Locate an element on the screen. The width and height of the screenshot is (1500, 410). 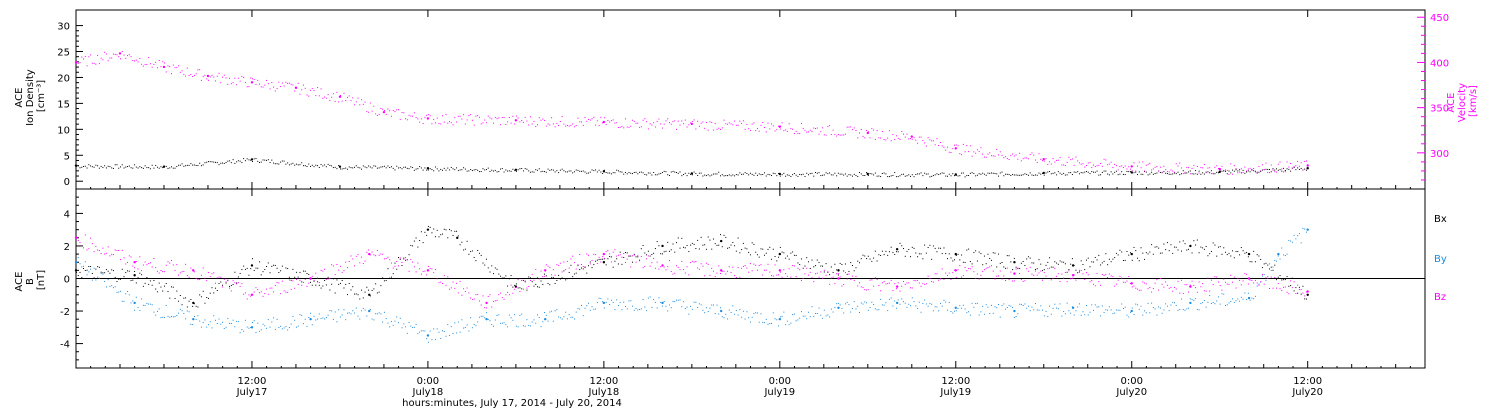
legend-bx: Bx is located at coordinates (1440, 219).